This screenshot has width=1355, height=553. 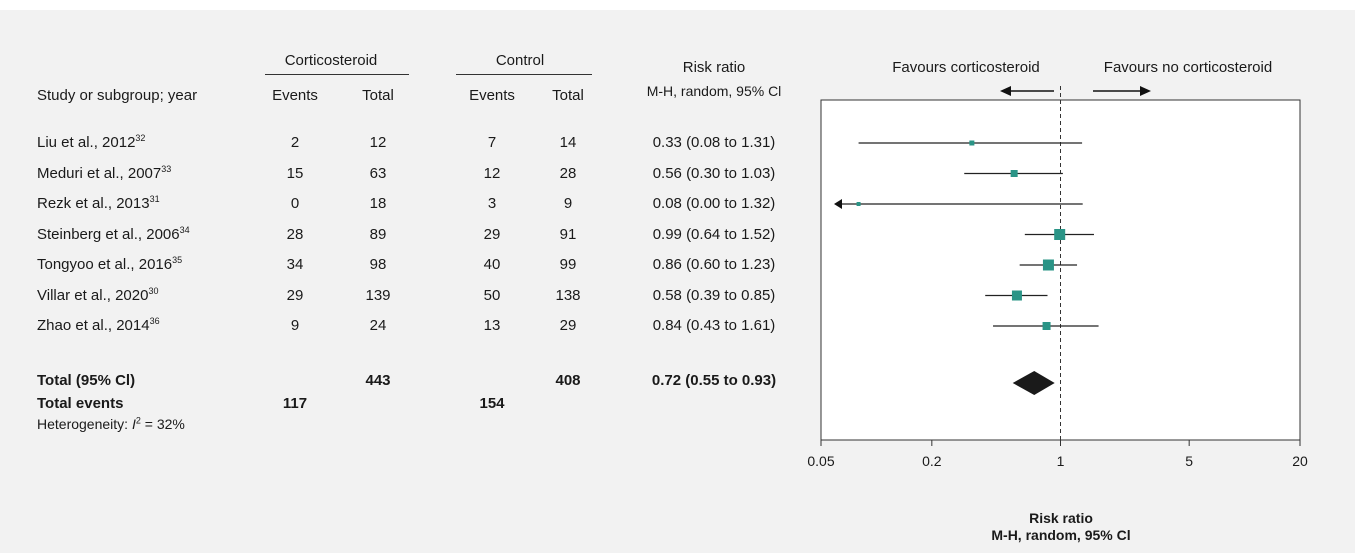 What do you see at coordinates (162, 424) in the screenshot?
I see `heterogeneity-value: = 32%` at bounding box center [162, 424].